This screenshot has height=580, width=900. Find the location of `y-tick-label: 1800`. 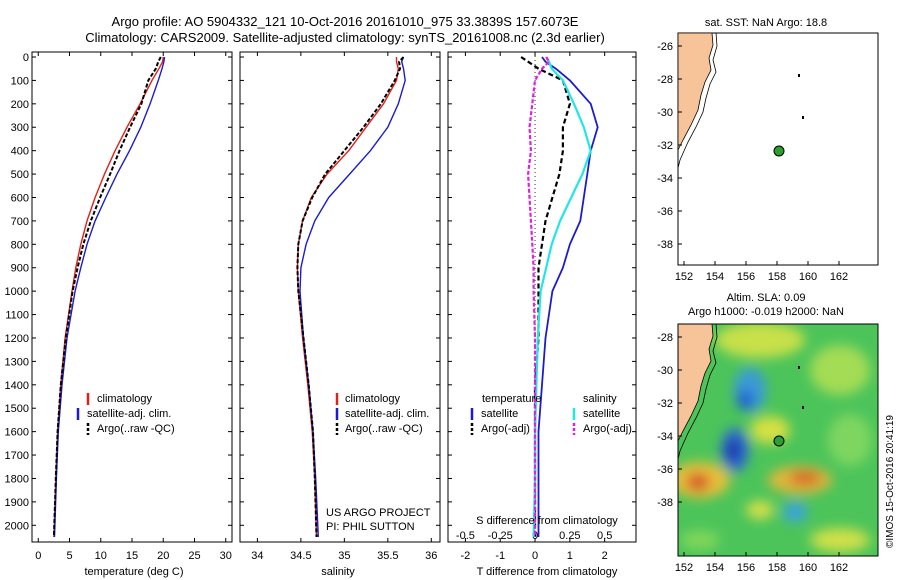

y-tick-label: 1800 is located at coordinates (17, 479).